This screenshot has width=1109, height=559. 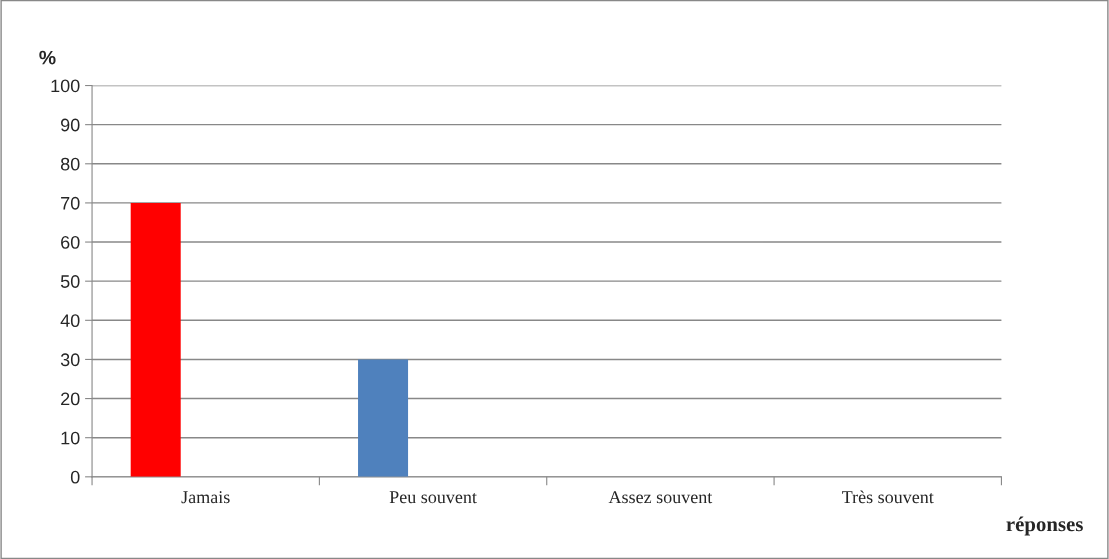 What do you see at coordinates (70, 164) in the screenshot?
I see `y-tick-label: 80` at bounding box center [70, 164].